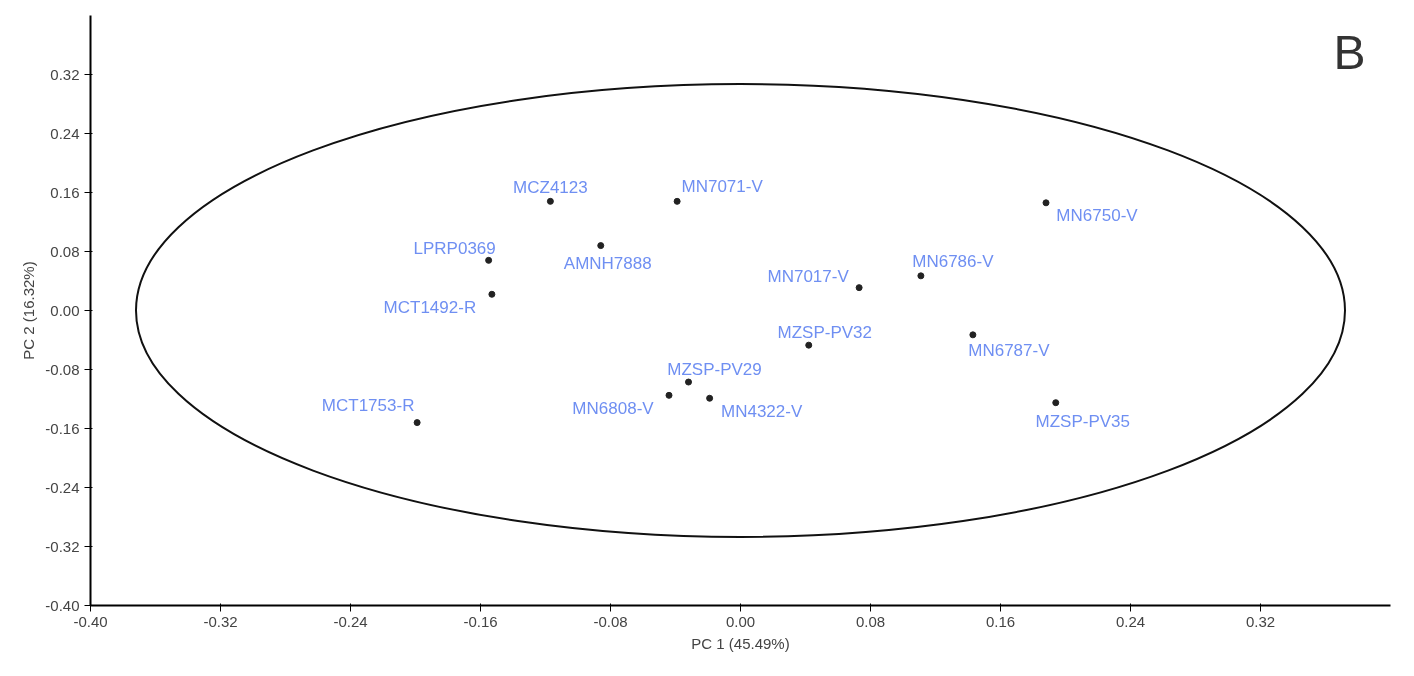 This screenshot has width=1414, height=676. What do you see at coordinates (430, 307) in the screenshot?
I see `annotation: MCT1492-R` at bounding box center [430, 307].